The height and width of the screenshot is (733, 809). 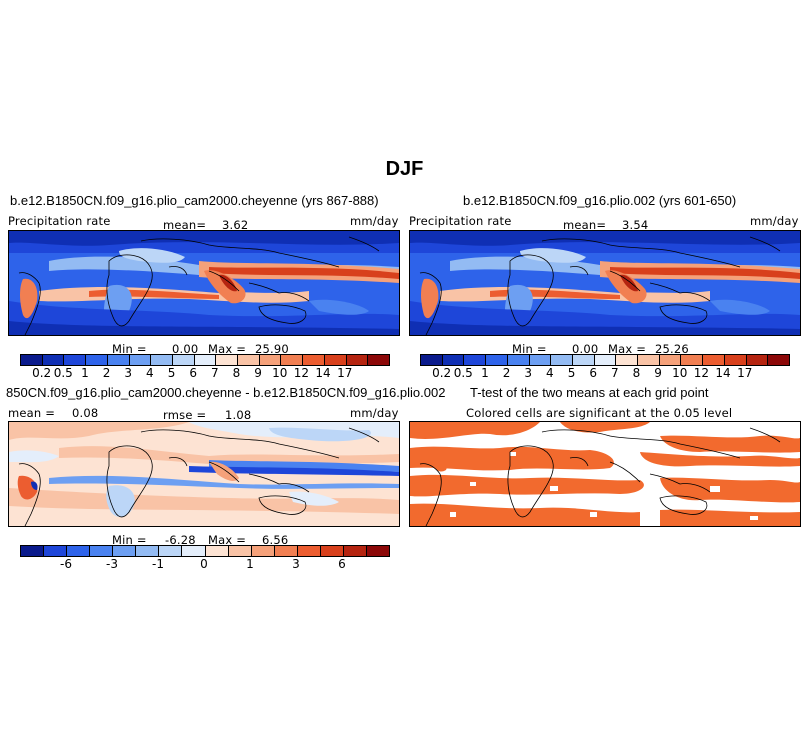 I want to click on panel3-colorbar, so click(x=205, y=551).